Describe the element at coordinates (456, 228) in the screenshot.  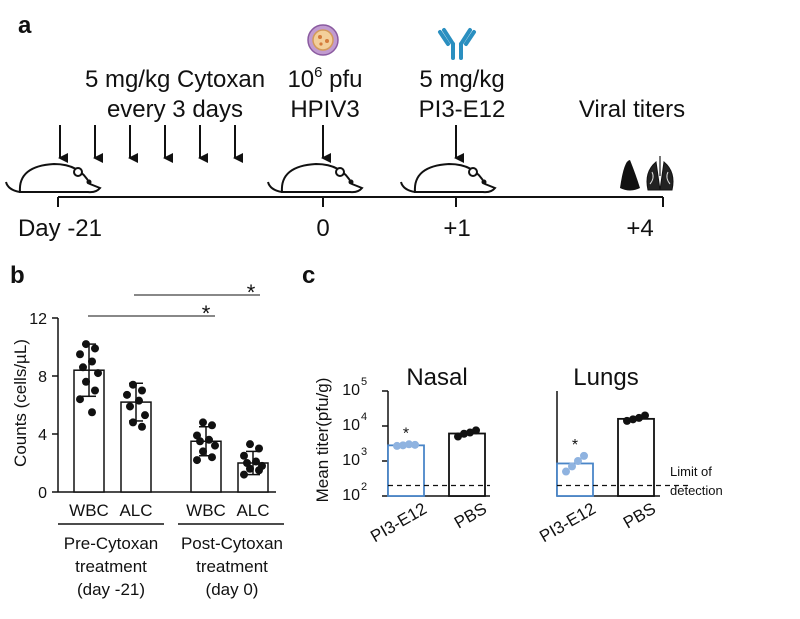
I see `timeline-label: +1` at that location.